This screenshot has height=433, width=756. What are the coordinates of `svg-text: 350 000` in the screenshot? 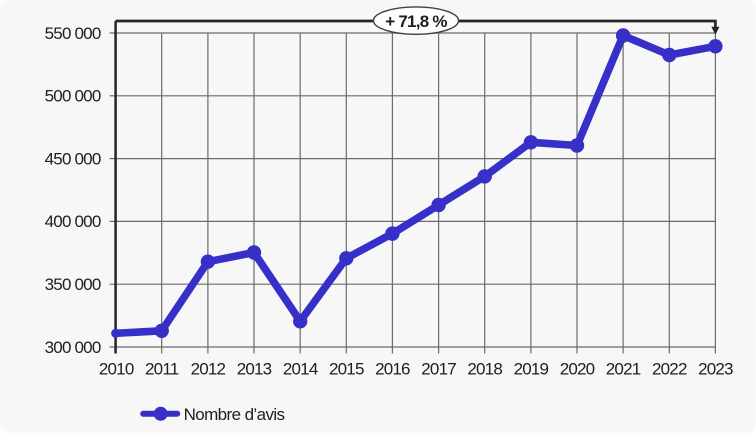 It's located at (73, 284).